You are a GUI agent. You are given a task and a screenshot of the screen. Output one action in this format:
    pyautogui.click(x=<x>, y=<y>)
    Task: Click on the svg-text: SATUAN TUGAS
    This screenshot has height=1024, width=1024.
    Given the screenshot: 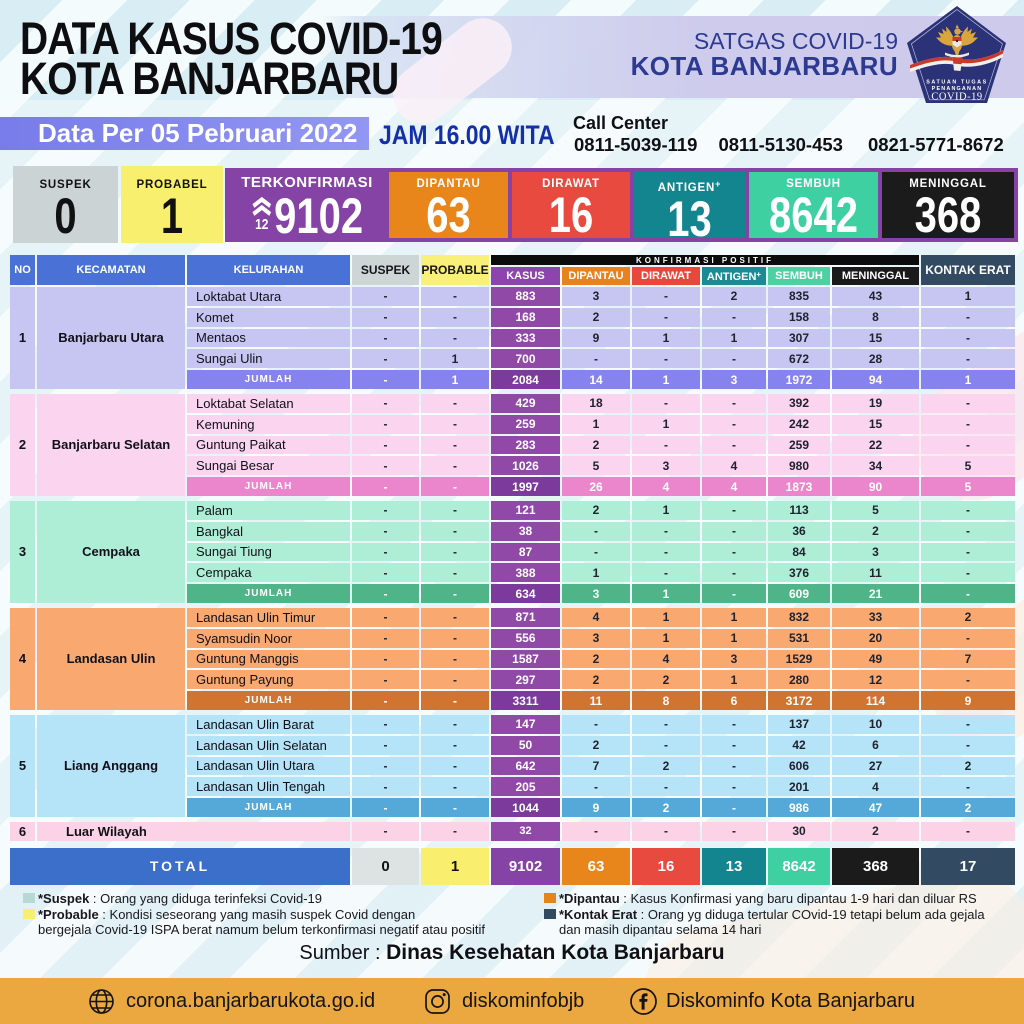 What is the action you would take?
    pyautogui.click(x=957, y=83)
    